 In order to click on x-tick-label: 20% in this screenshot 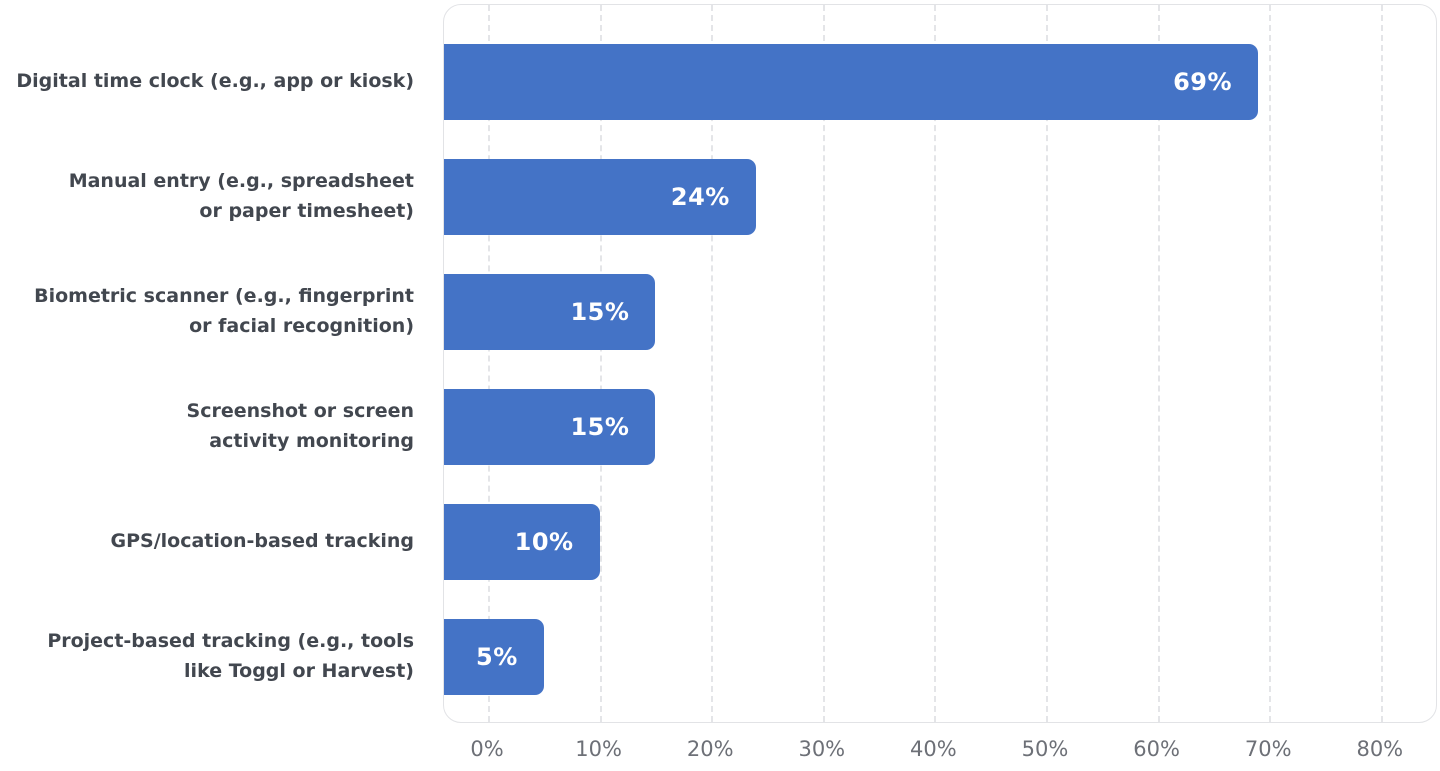, I will do `click(710, 749)`.